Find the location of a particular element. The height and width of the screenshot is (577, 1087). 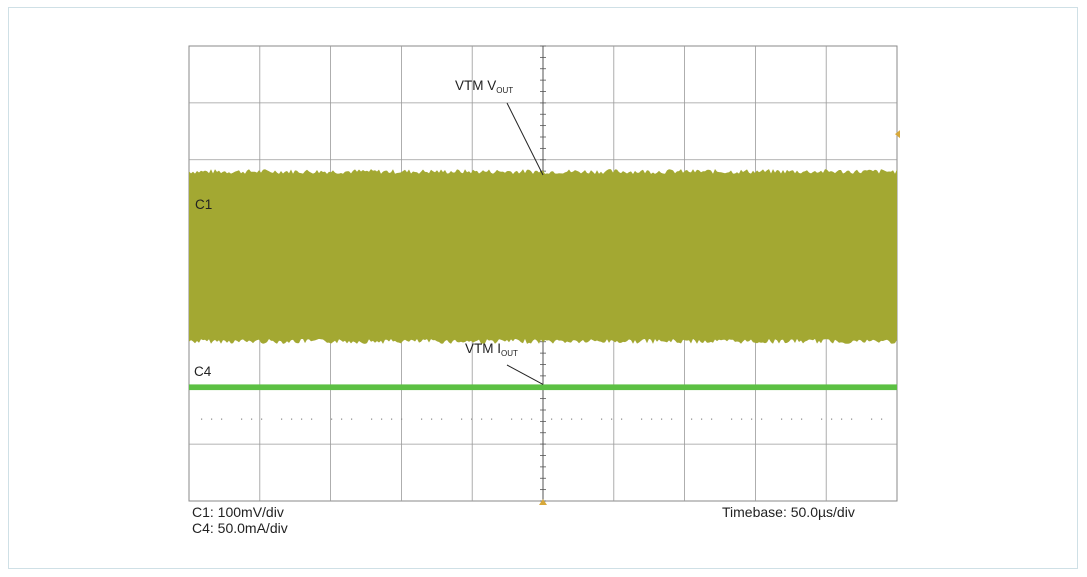

annotation-vtm-iout-main: VTM I is located at coordinates (483, 348).